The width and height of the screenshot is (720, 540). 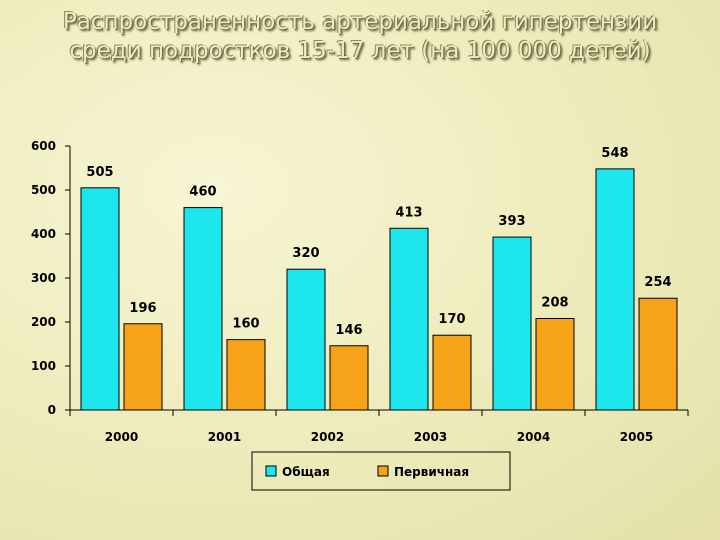 I want to click on x-tick-label: 2004, so click(x=533, y=437).